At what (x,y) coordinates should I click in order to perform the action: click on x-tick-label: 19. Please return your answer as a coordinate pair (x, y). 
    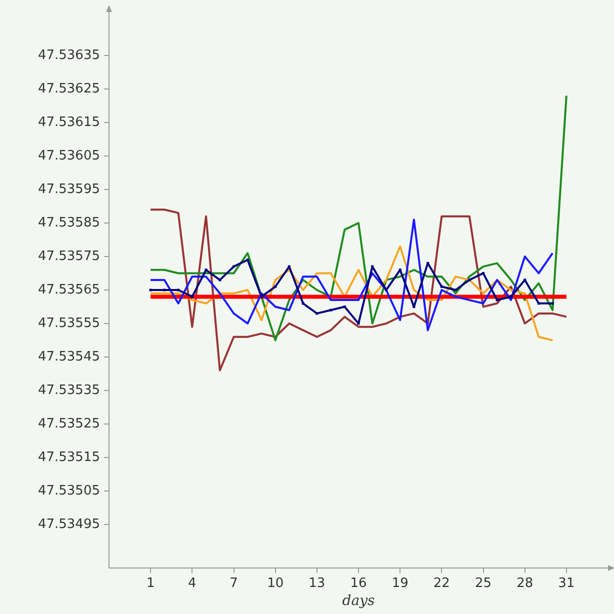
    Looking at the image, I should click on (400, 584).